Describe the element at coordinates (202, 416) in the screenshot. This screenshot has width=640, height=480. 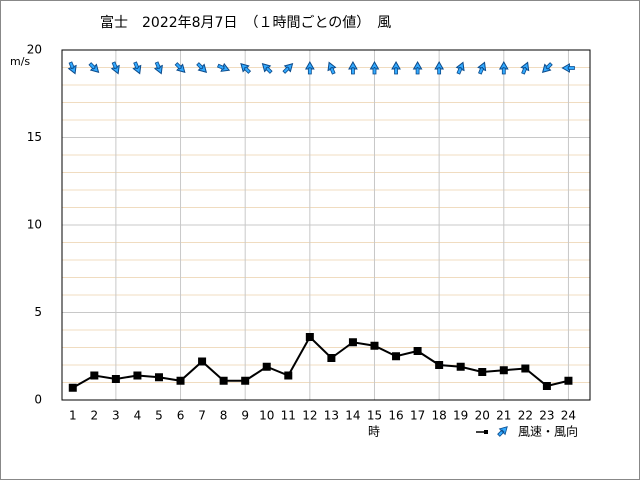
I see `x-tick-label: 7` at that location.